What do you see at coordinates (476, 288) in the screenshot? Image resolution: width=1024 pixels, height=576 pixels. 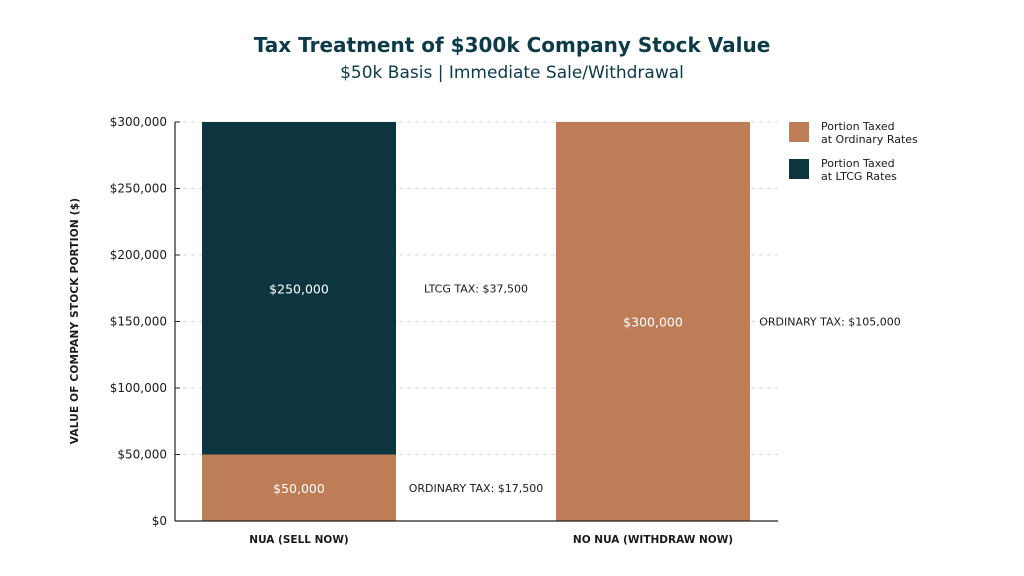 I see `tax-annotation: LTCG TAX: $37,500` at bounding box center [476, 288].